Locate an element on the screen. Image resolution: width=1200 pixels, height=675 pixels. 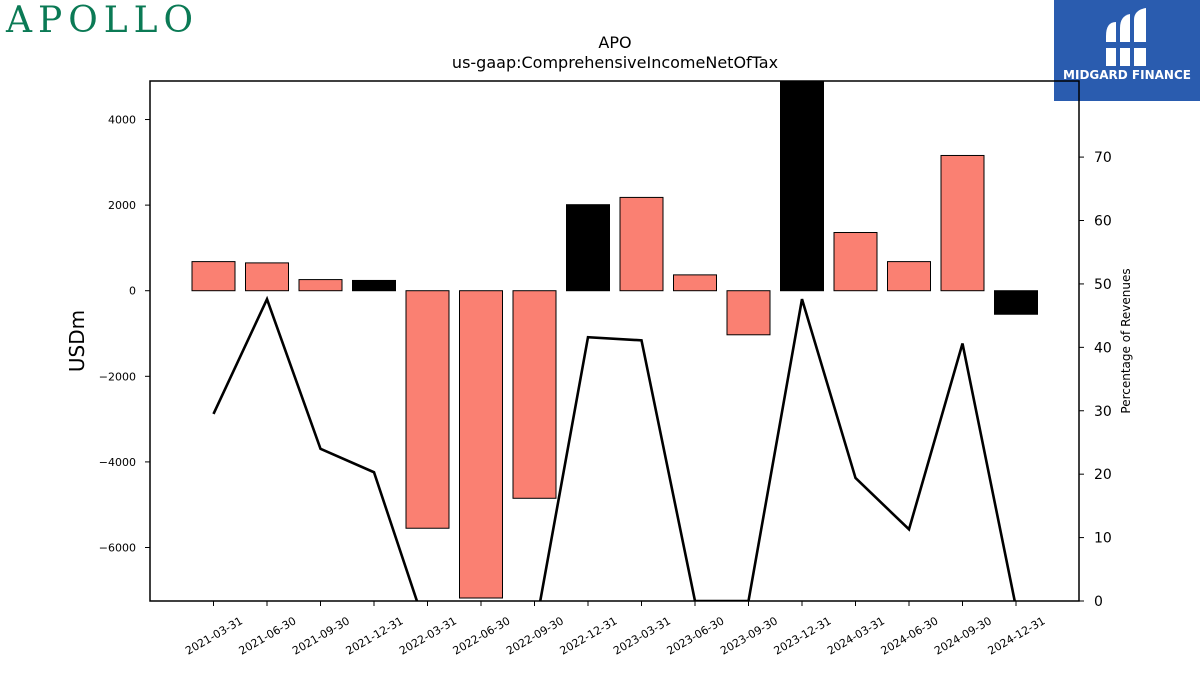
x-tick-label: 2022-09-30 is located at coordinates (535, 635).